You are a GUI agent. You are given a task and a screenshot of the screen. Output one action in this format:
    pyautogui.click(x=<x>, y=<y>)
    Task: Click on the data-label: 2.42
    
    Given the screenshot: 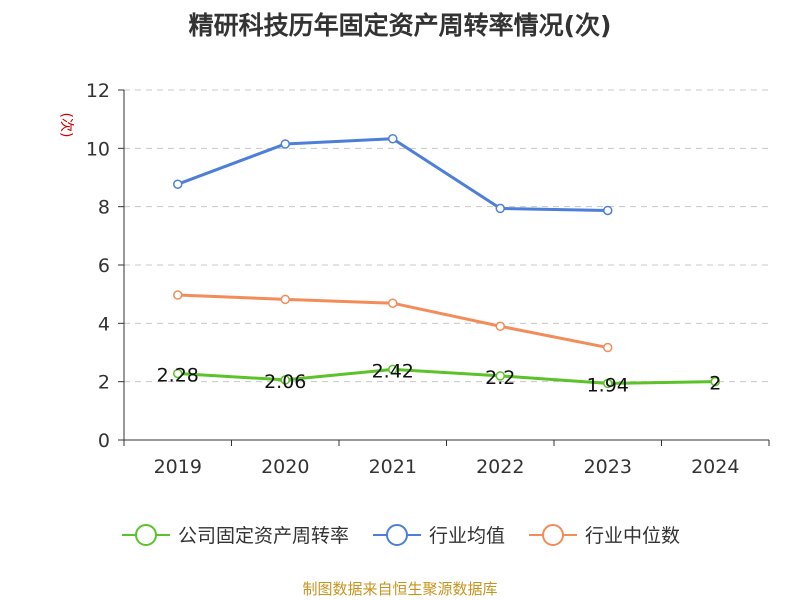 What is the action you would take?
    pyautogui.click(x=393, y=371)
    